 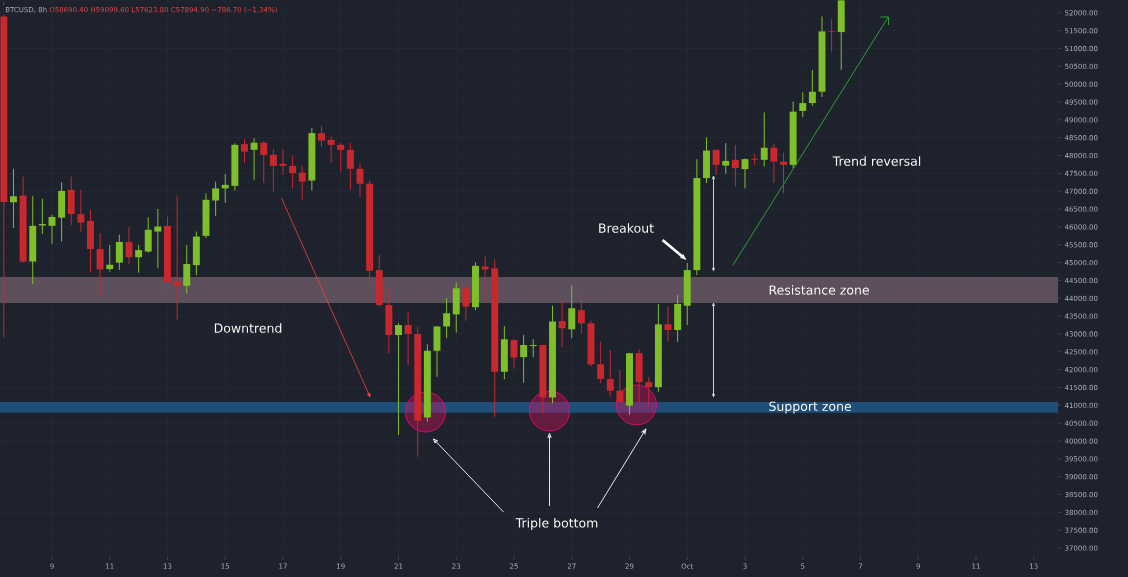 I want to click on annotation: Trend reversal, so click(x=876, y=161).